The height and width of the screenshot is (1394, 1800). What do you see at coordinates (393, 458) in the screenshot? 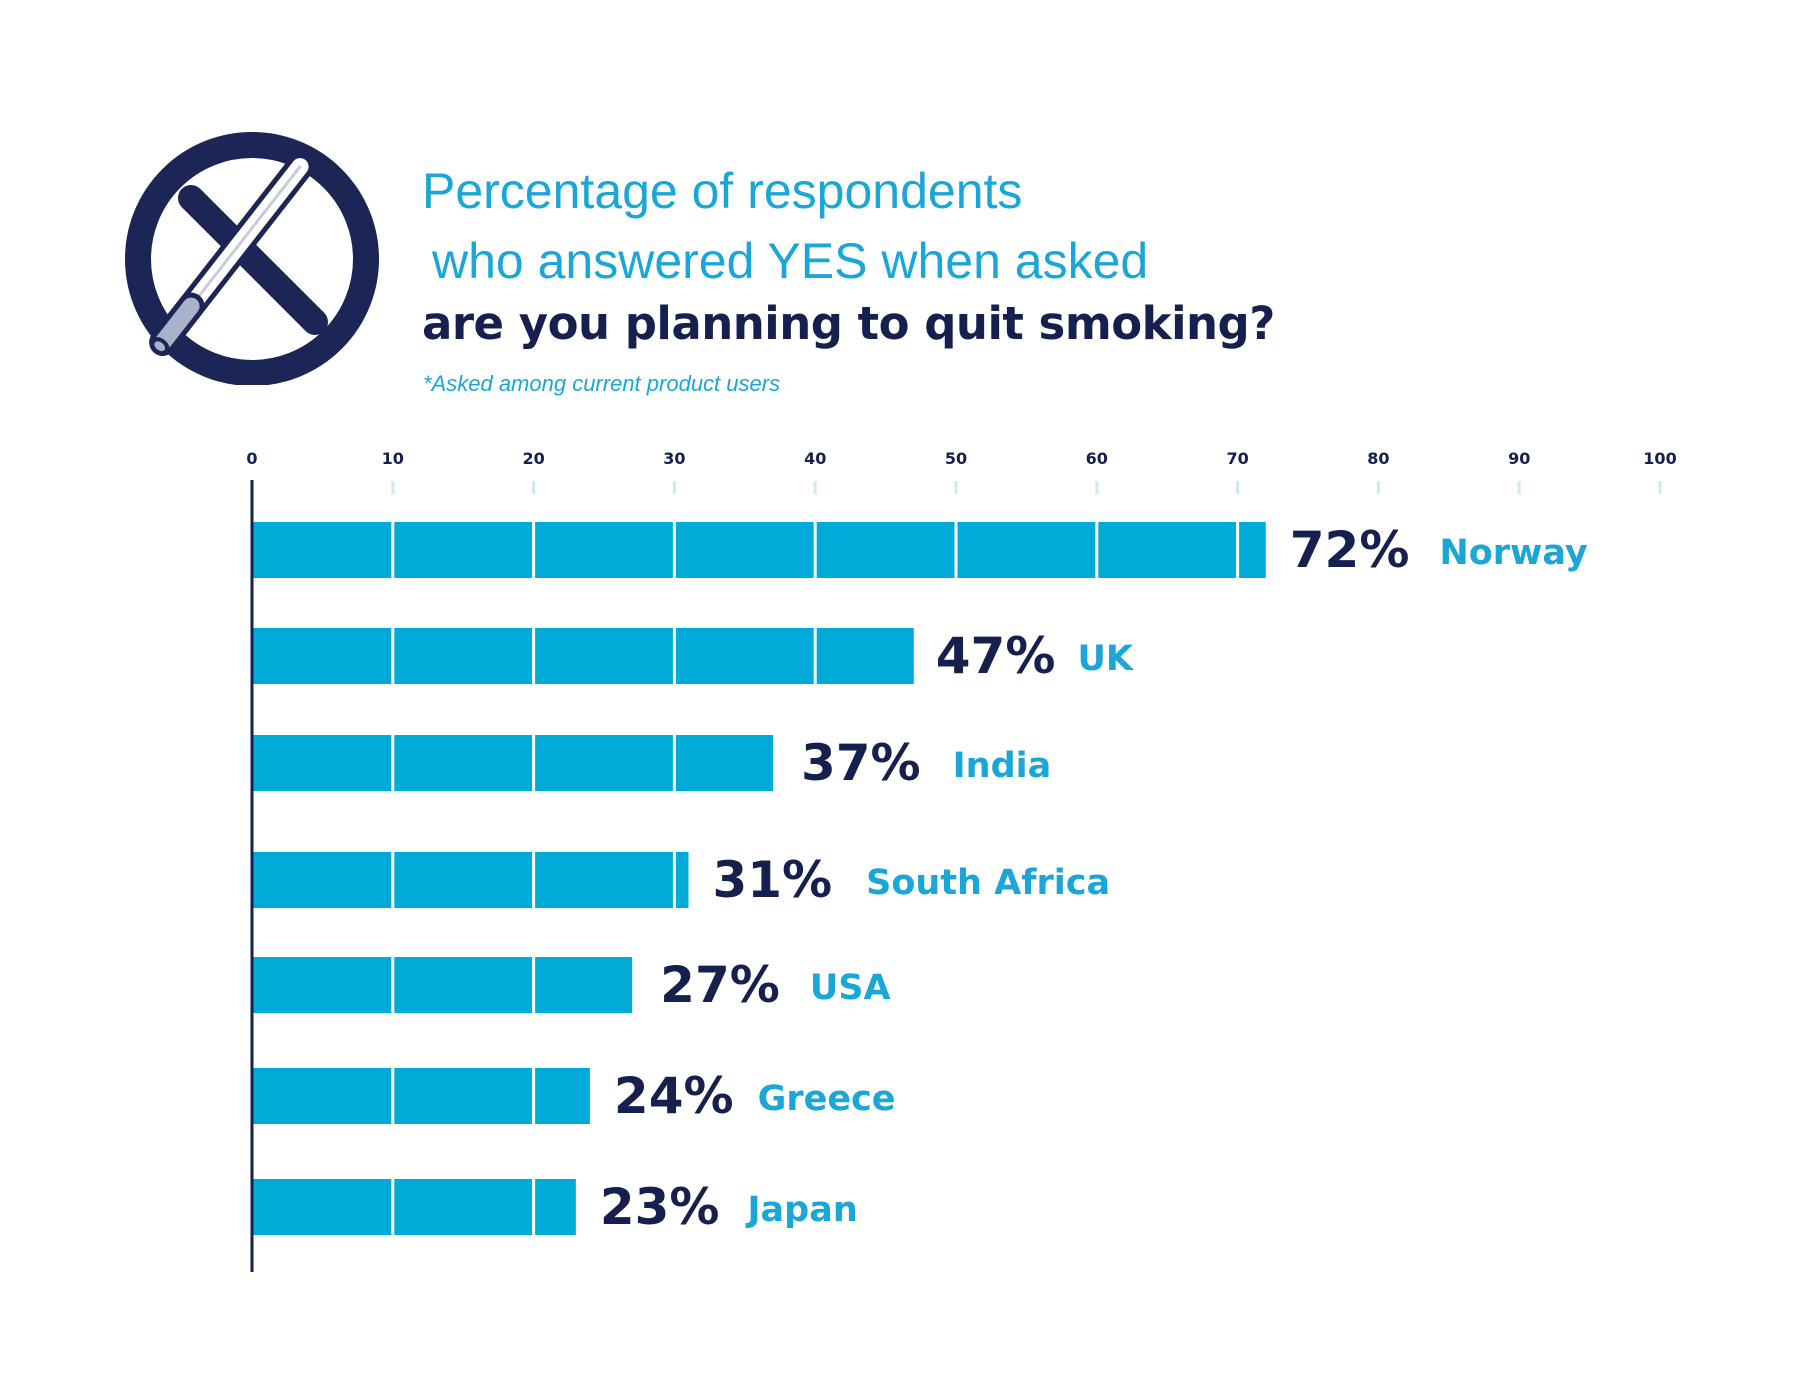
I see `x-tick-label: 10` at bounding box center [393, 458].